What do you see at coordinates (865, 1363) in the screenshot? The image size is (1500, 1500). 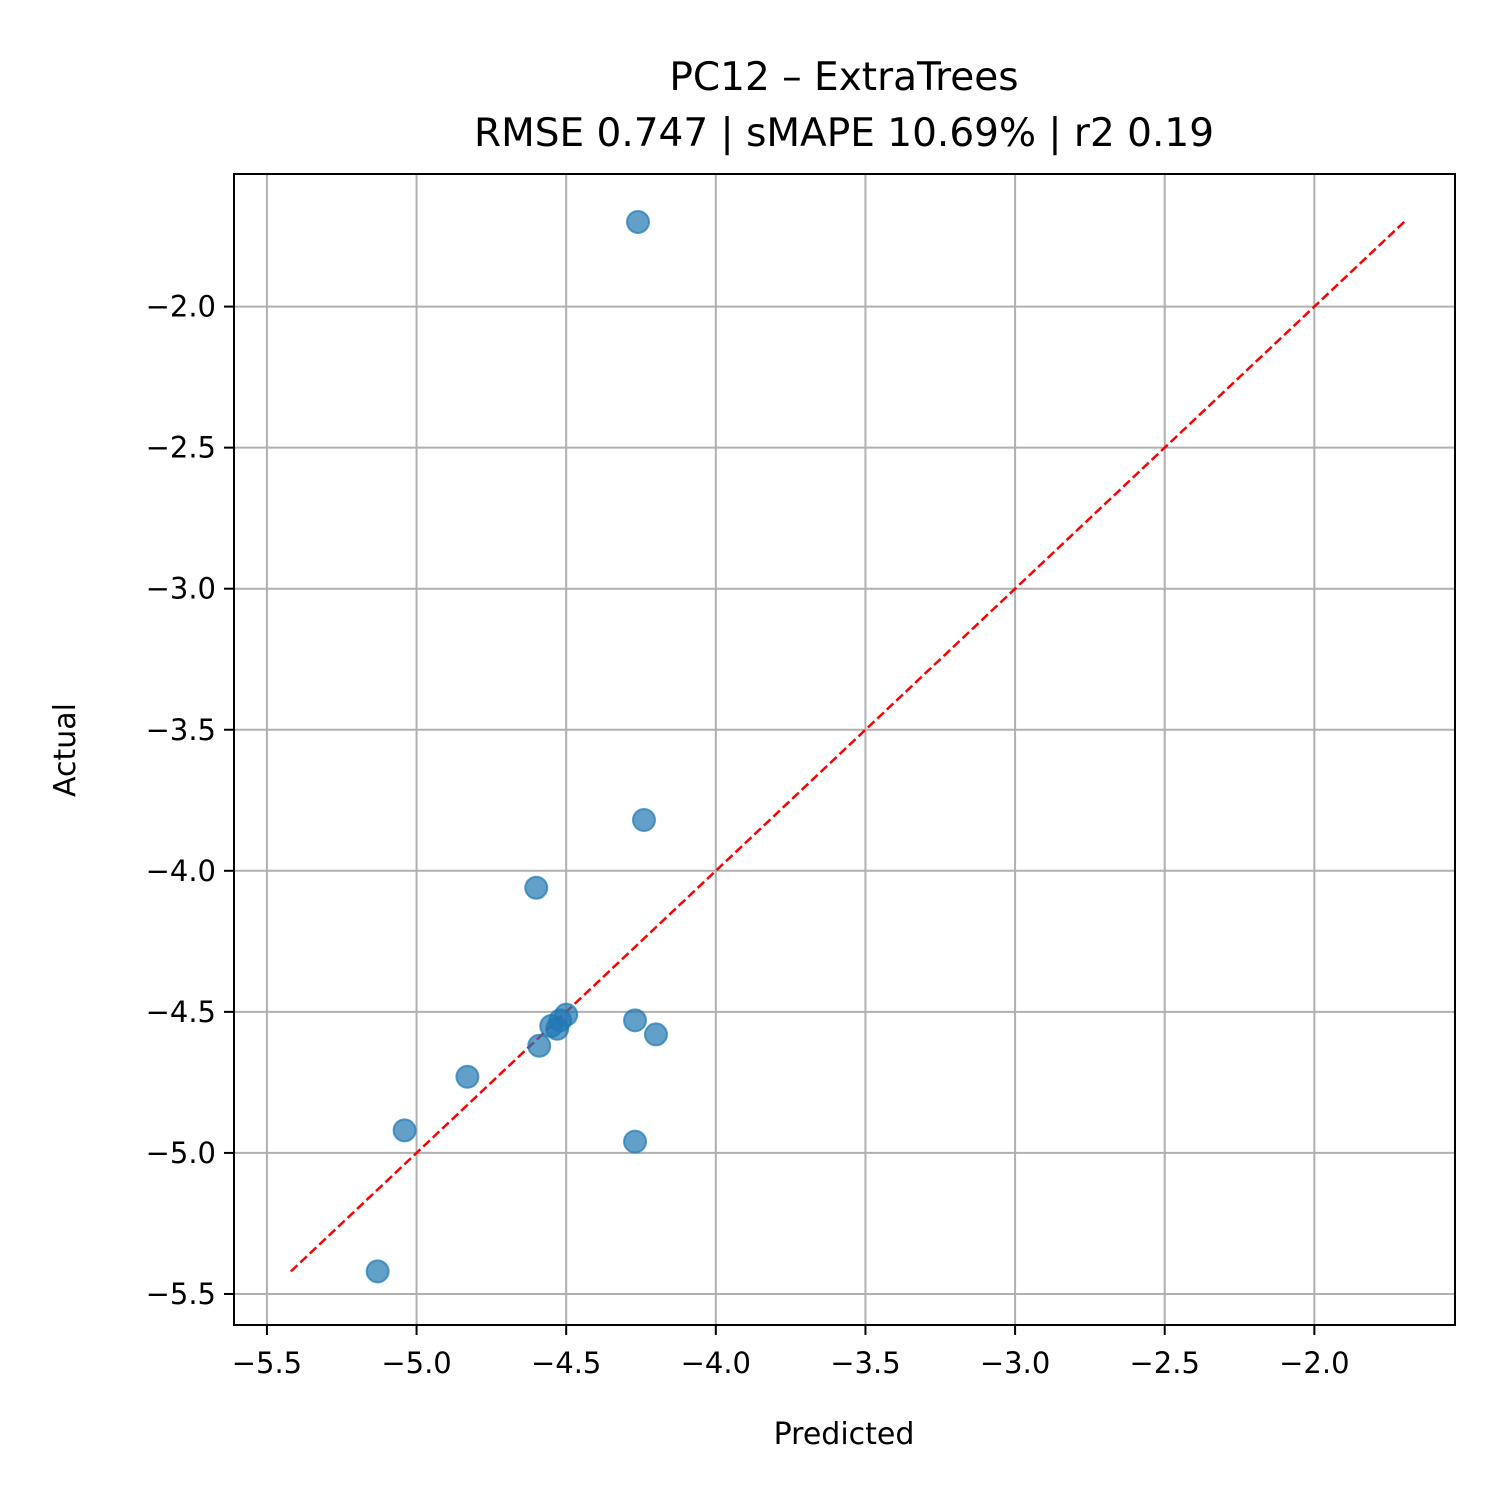 I see `x-tick-label: −3.5` at bounding box center [865, 1363].